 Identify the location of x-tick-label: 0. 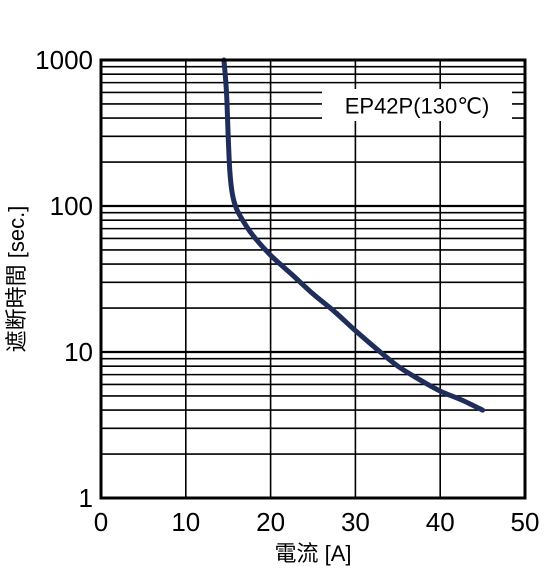
(101, 522).